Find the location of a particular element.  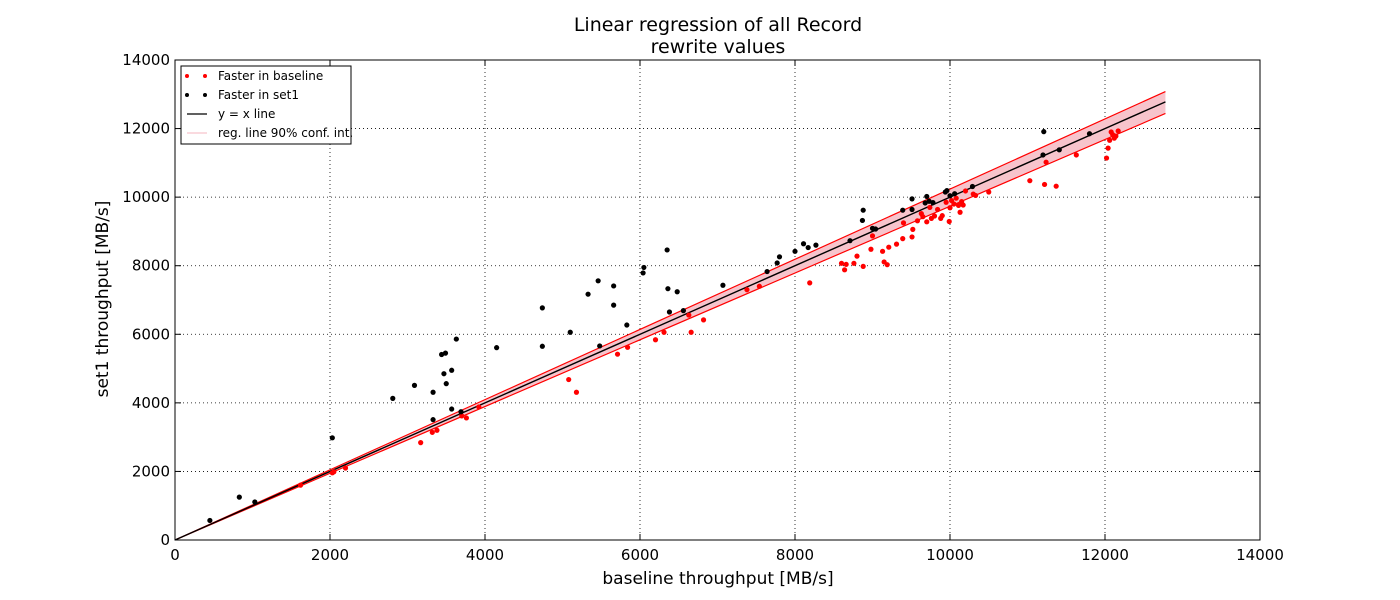

legend-label-xy: y = x line is located at coordinates (246, 114).